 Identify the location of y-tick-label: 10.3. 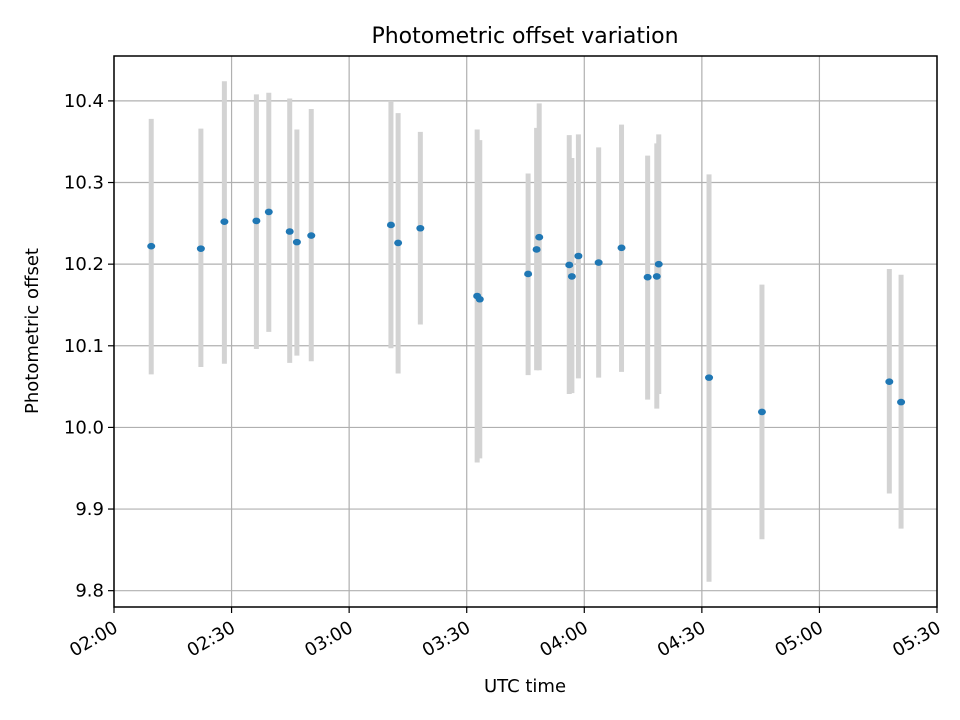
(84, 183).